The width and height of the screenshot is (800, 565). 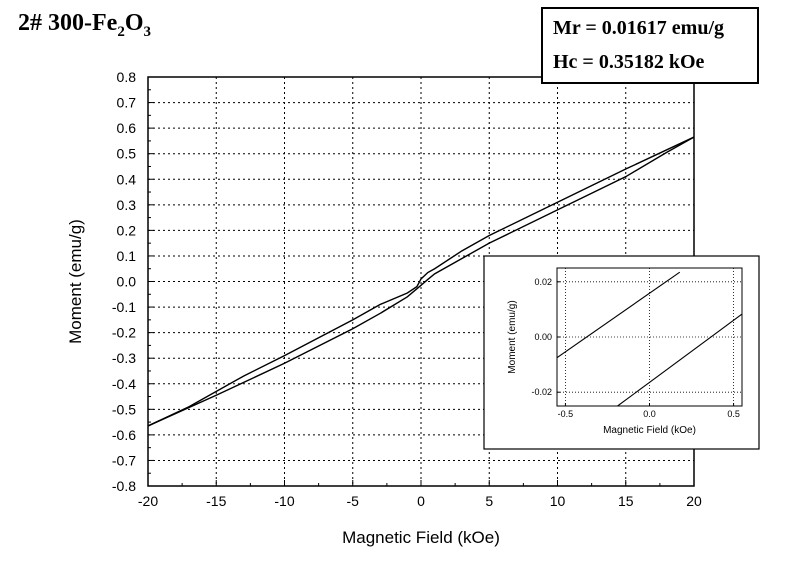 I want to click on title-subscript-1: 2, so click(x=121, y=31).